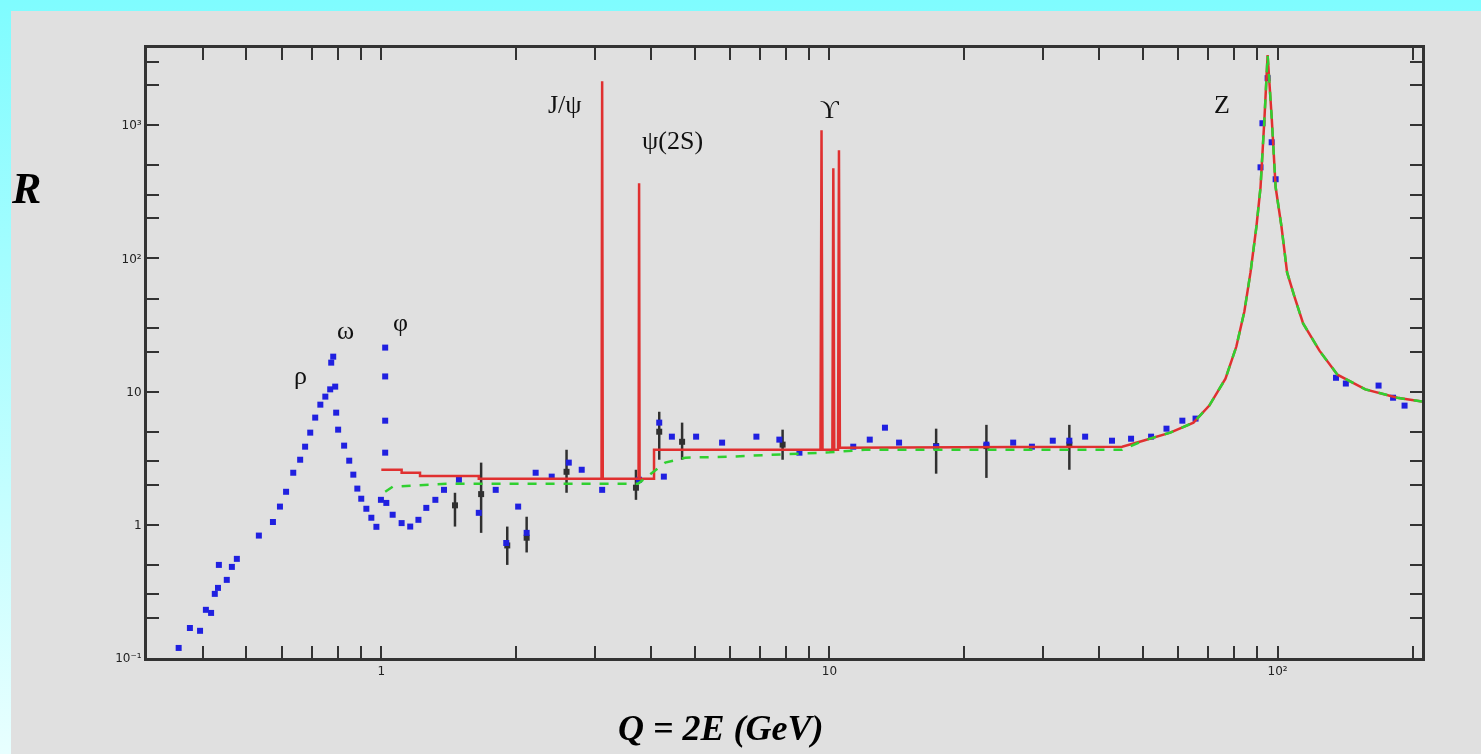 The image size is (1481, 754). Describe the element at coordinates (1277, 671) in the screenshot. I see `x-tick-label: 10²` at that location.